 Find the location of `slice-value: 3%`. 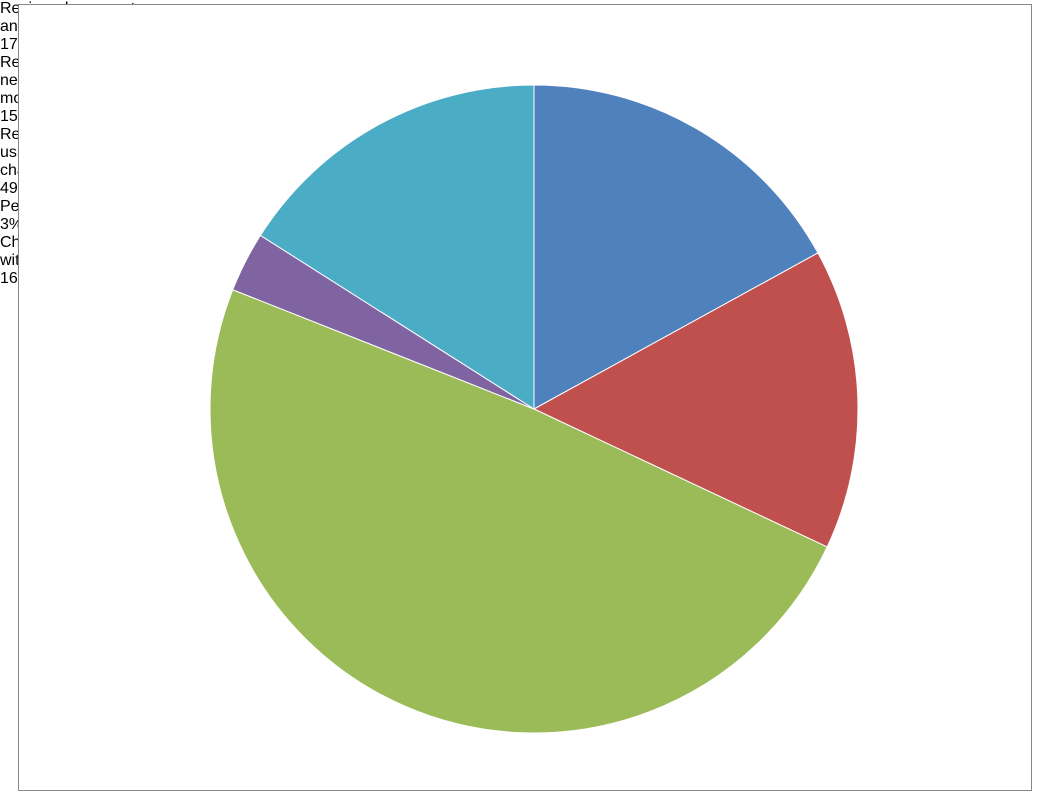

slice-value: 3% is located at coordinates (12, 224).